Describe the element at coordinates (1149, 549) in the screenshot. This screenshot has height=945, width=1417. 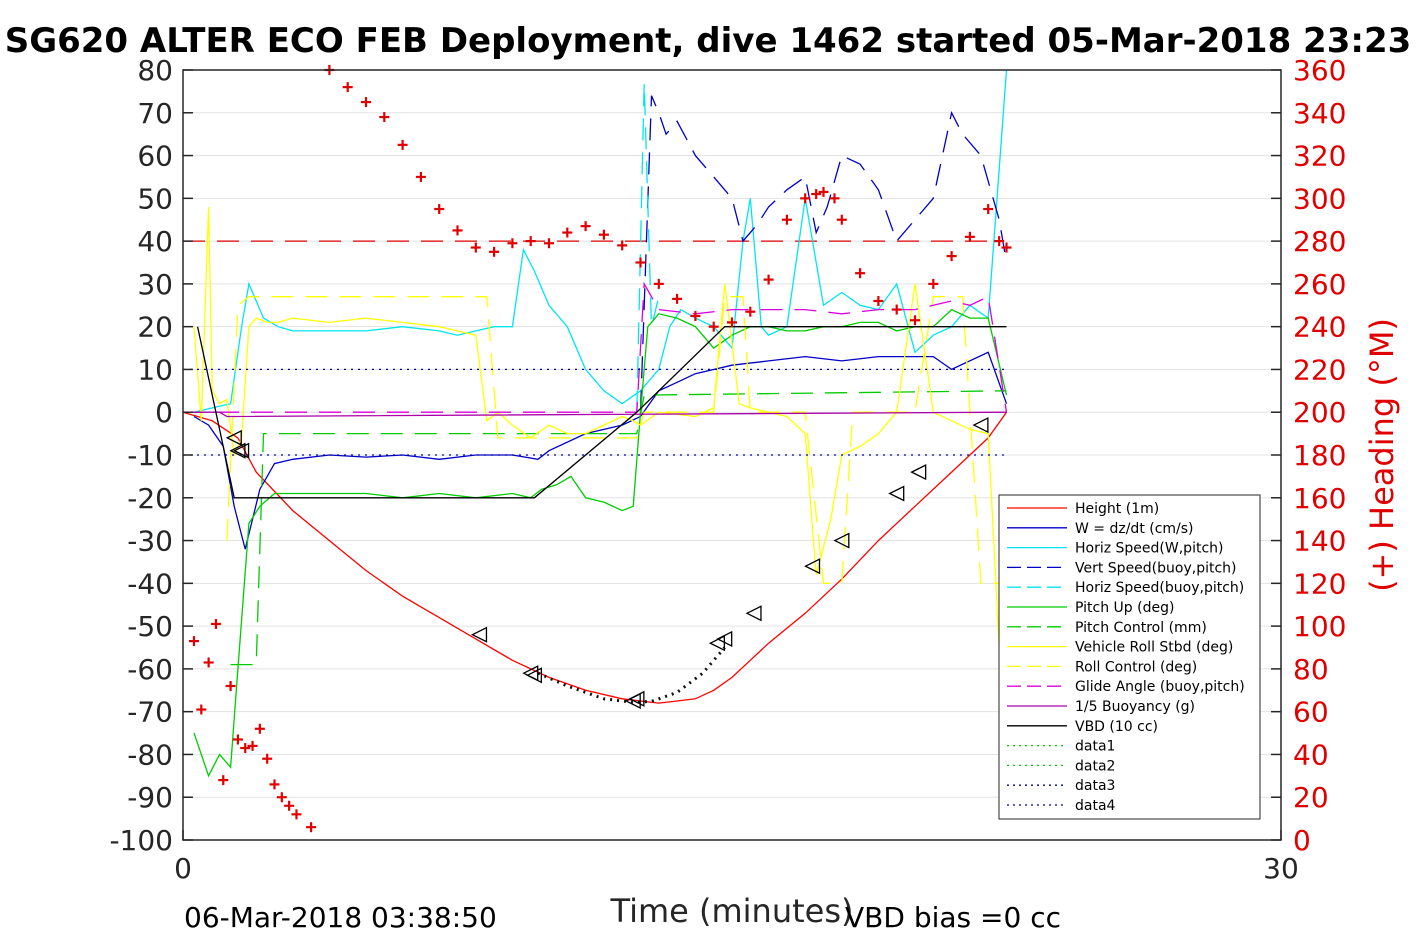
I see `legend-label: Horiz Speed(W,pitch)` at that location.